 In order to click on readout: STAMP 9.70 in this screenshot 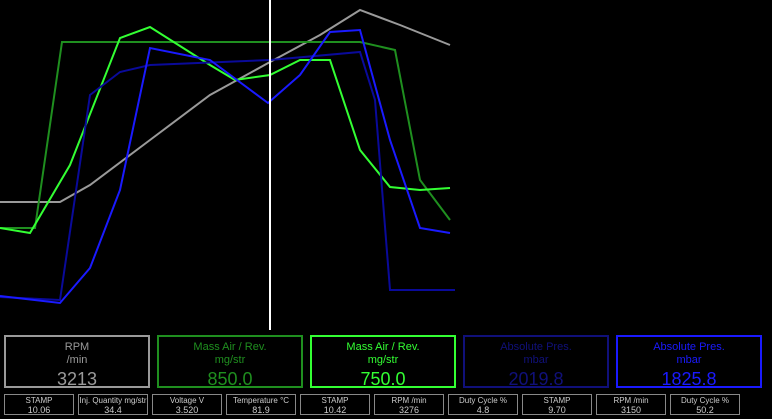, I will do `click(557, 404)`.